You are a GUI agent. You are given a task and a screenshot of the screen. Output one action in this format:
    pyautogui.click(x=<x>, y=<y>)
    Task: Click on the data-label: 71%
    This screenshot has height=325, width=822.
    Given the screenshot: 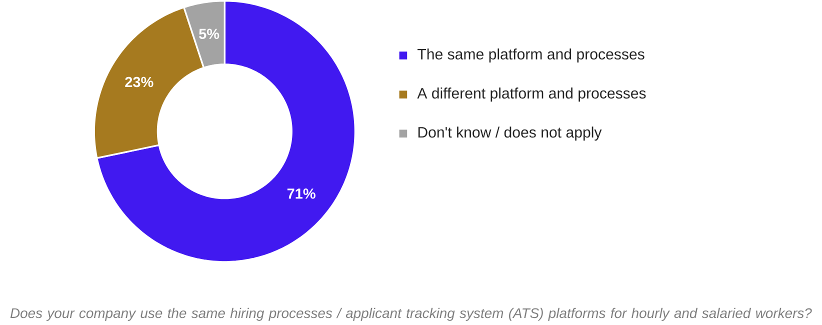 What is the action you would take?
    pyautogui.click(x=301, y=193)
    